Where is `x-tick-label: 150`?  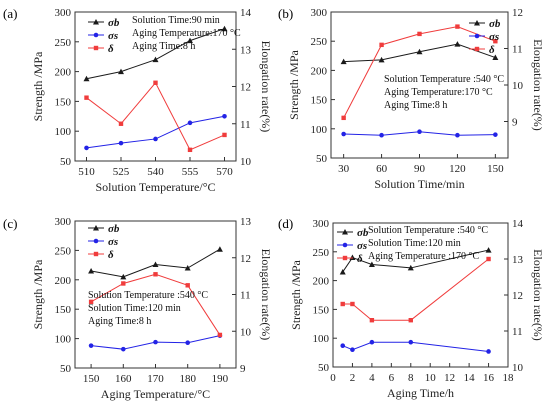 x-tick-label: 150 is located at coordinates (495, 169).